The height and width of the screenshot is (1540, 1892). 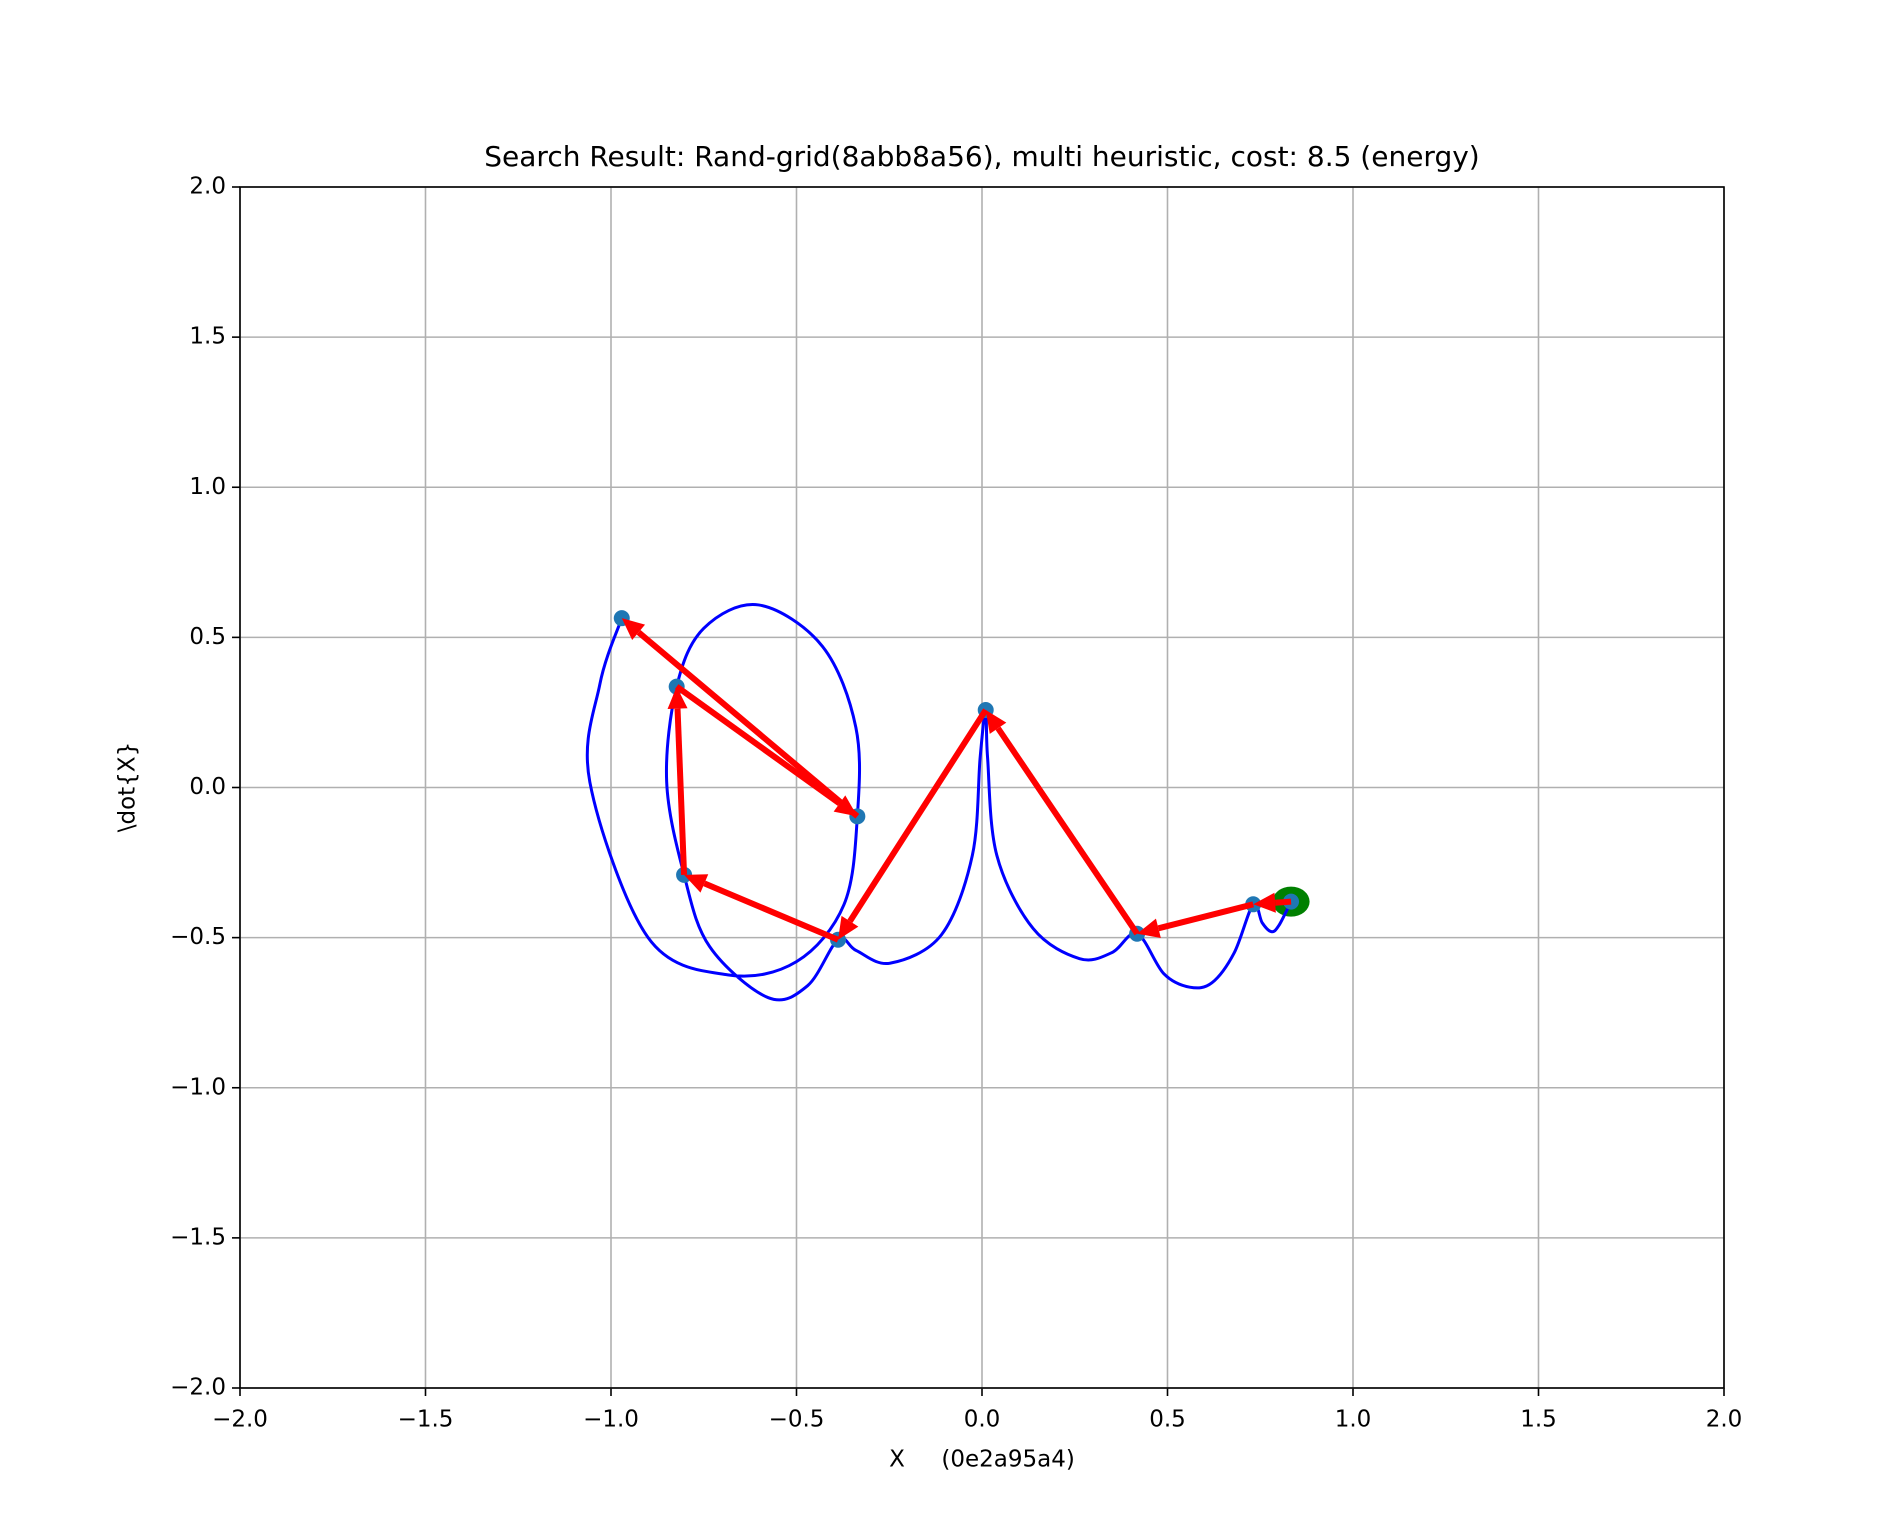 I want to click on x-tick-label: −0.5, so click(x=797, y=1420).